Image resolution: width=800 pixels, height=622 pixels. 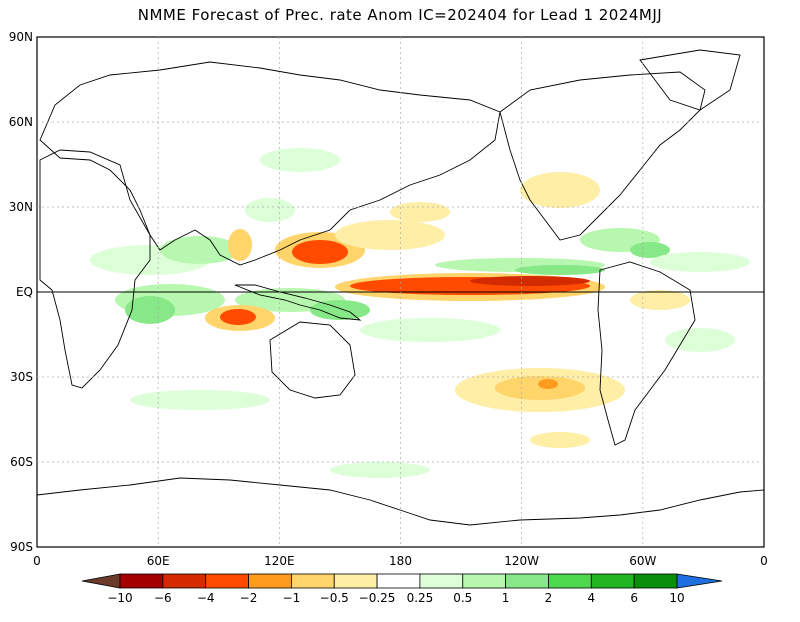 I want to click on colorbar-label: −2, so click(x=249, y=598).